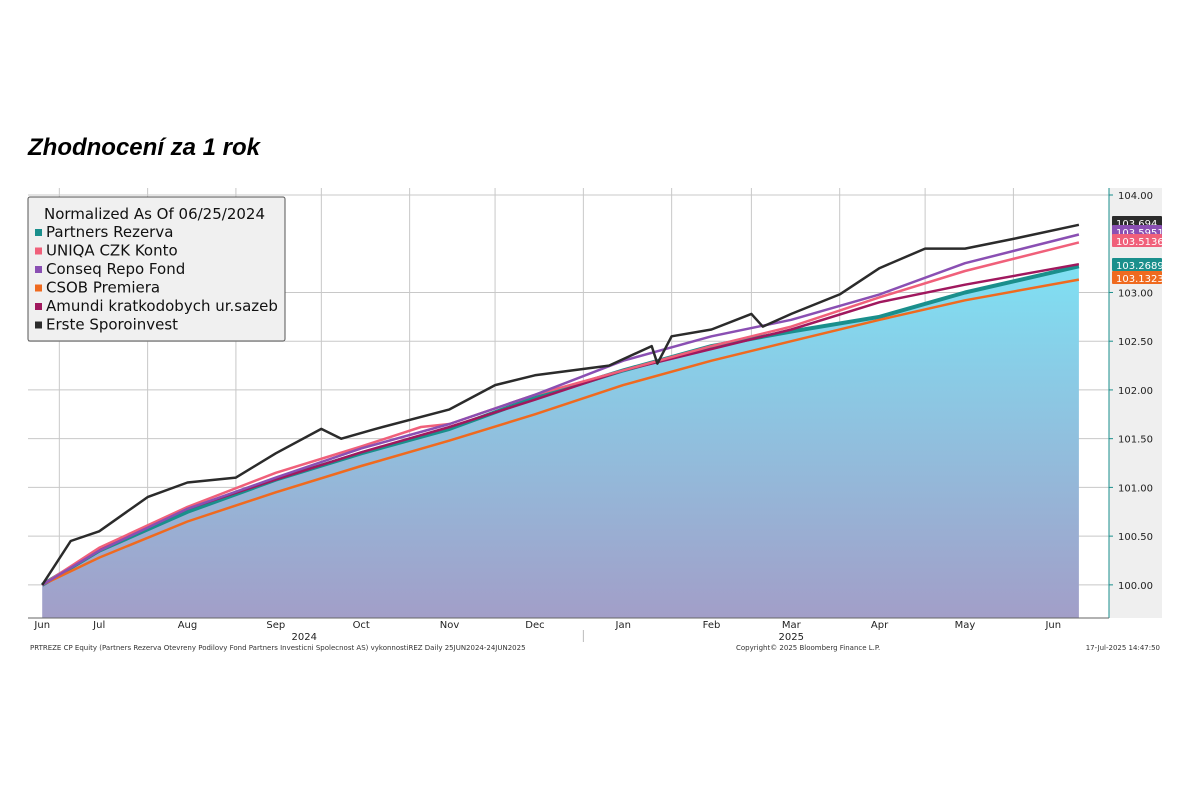 This screenshot has height=804, width=1200. Describe the element at coordinates (275, 625) in the screenshot. I see `x-tick-label: Sep` at that location.